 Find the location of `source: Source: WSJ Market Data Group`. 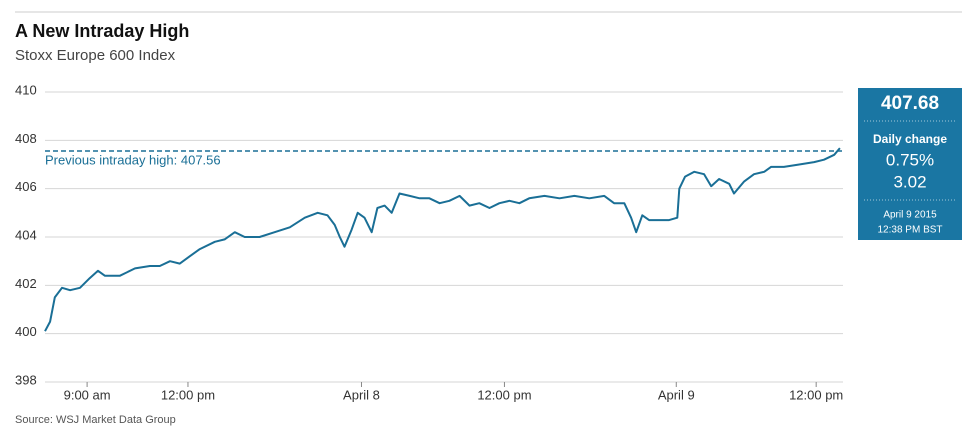

source: Source: WSJ Market Data Group is located at coordinates (95, 420).